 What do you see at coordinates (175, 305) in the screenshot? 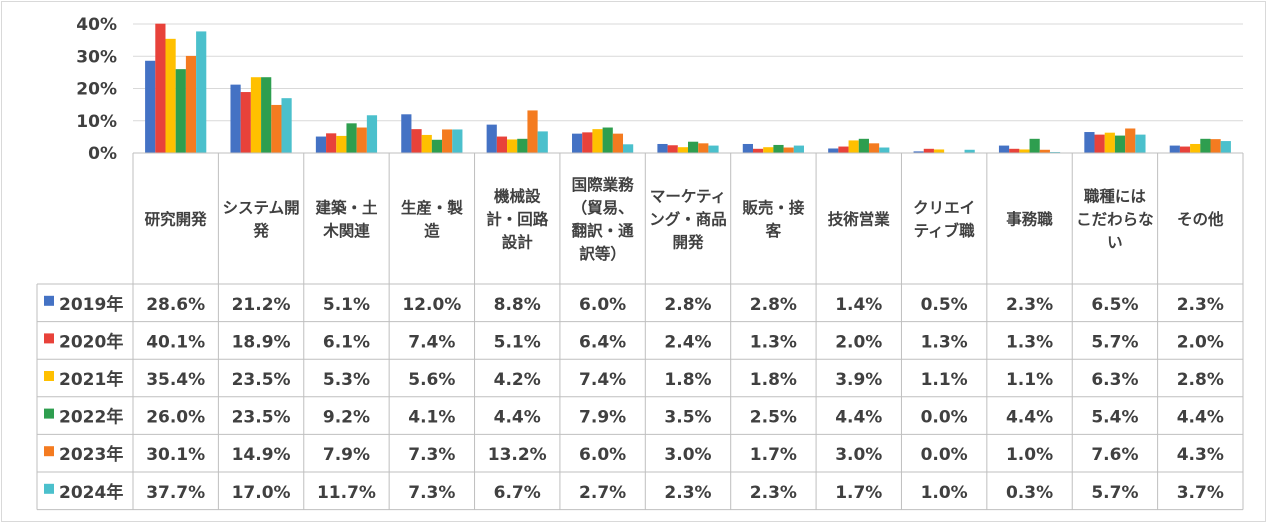
I see `data-value-label: 28.6%` at bounding box center [175, 305].